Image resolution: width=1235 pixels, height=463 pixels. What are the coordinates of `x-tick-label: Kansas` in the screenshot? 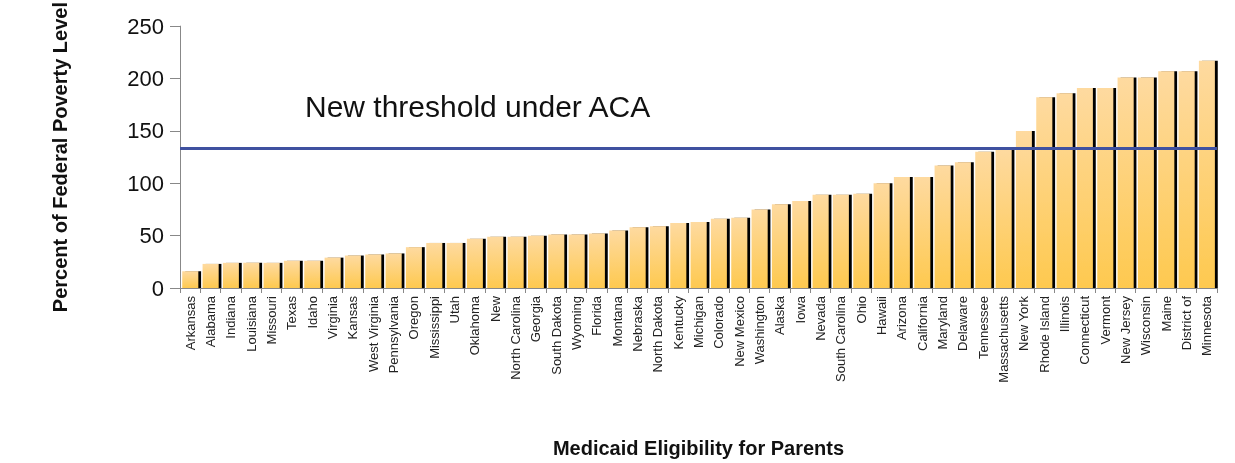 It's located at (353, 317).